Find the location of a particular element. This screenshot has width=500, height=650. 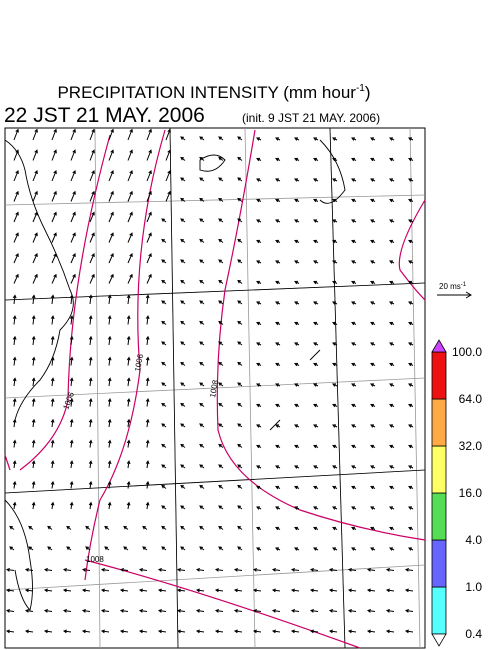

colorbar-bin is located at coordinates (439, 610).